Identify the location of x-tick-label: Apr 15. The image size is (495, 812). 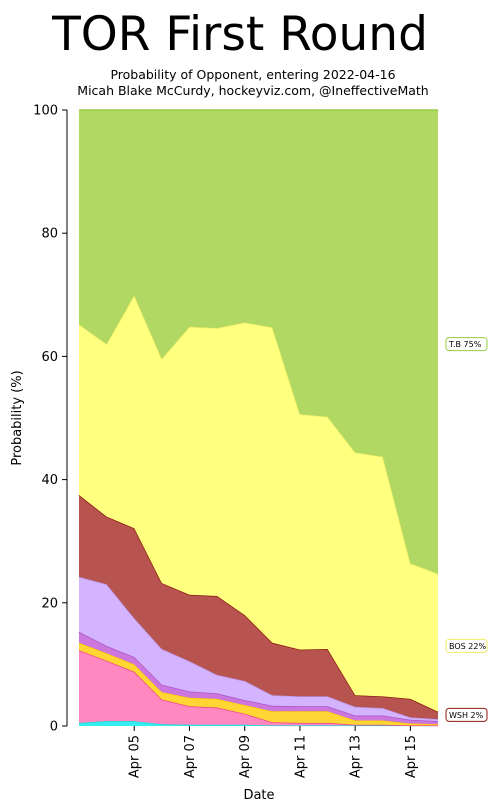
(411, 756).